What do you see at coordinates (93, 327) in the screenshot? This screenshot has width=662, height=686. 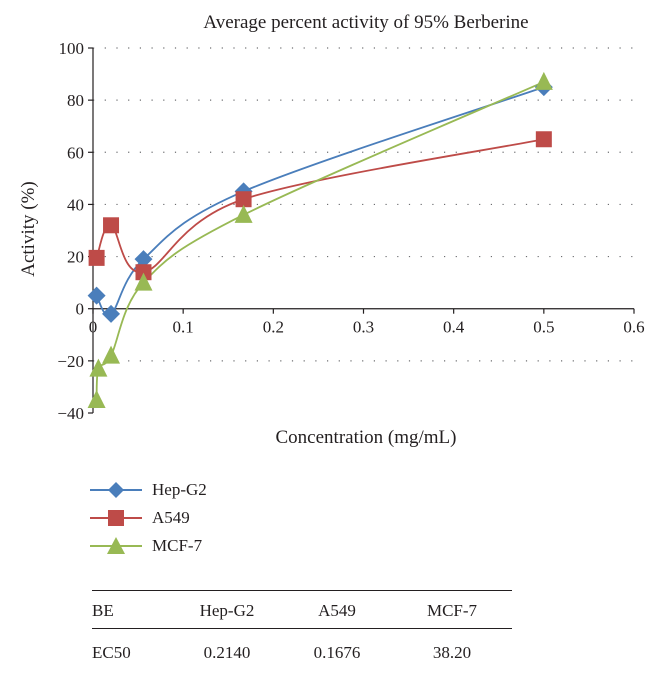 I see `x-tick-label: 0` at bounding box center [93, 327].